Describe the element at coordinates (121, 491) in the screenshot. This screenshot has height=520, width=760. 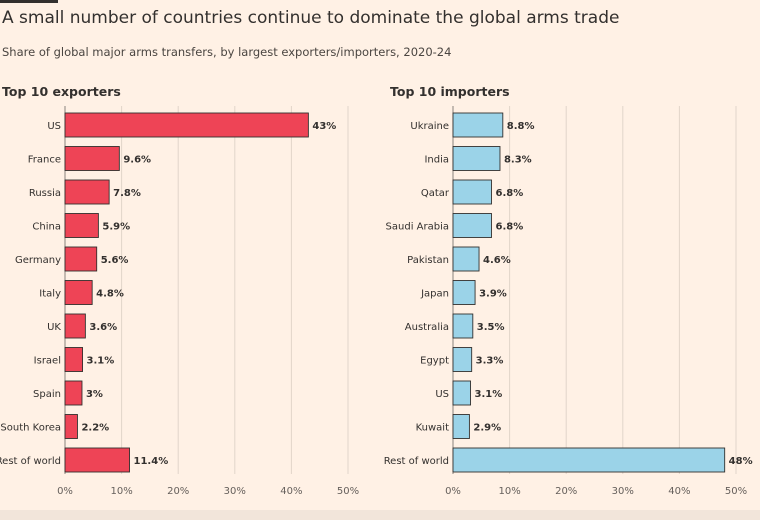
I see `exporters-x-tick-label: 10%` at that location.